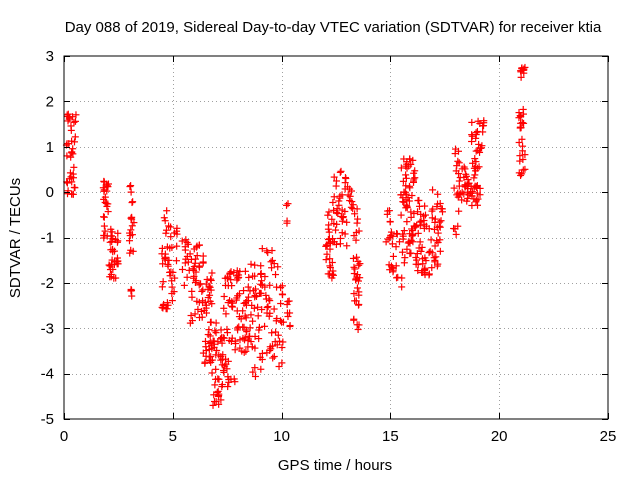 This screenshot has width=640, height=480. Describe the element at coordinates (47, 283) in the screenshot. I see `y-tick-label: -2` at that location.